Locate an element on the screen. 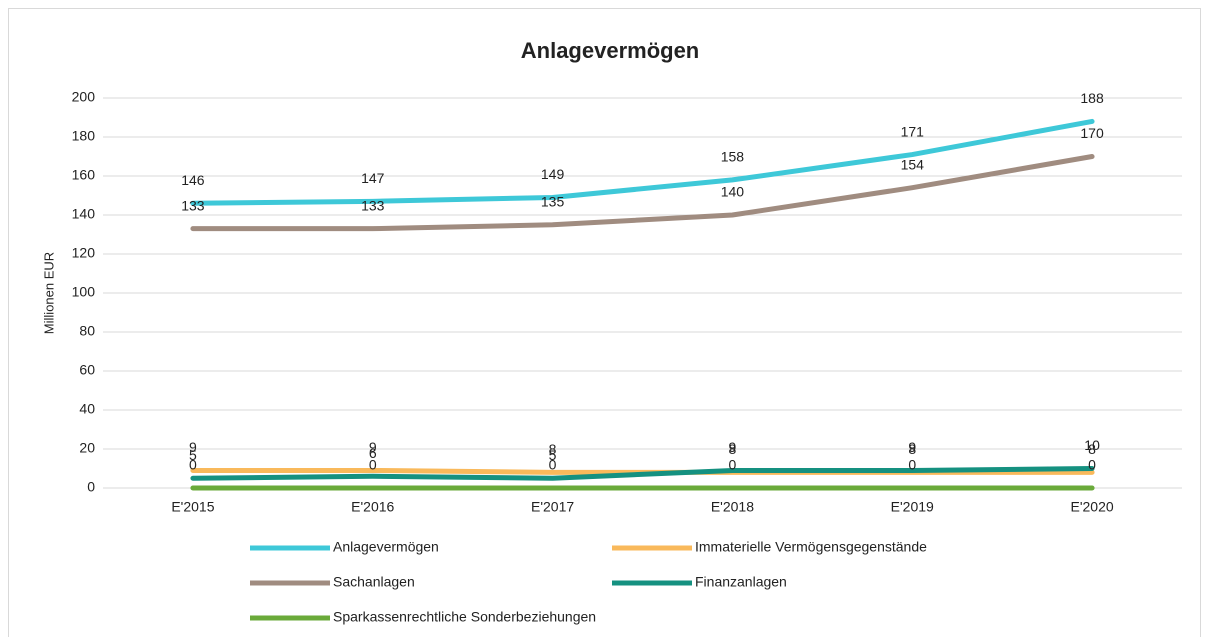 This screenshot has width=1209, height=642. y-tick-label: 80 is located at coordinates (87, 331).